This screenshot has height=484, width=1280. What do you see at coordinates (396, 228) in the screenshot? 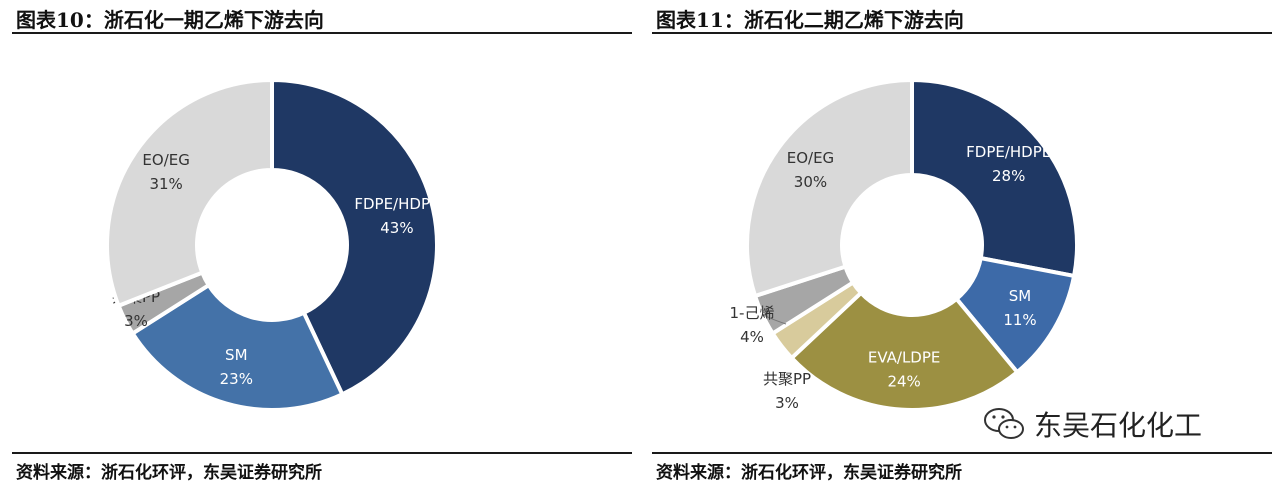
I see `slice-value-label: 43%` at bounding box center [396, 228].